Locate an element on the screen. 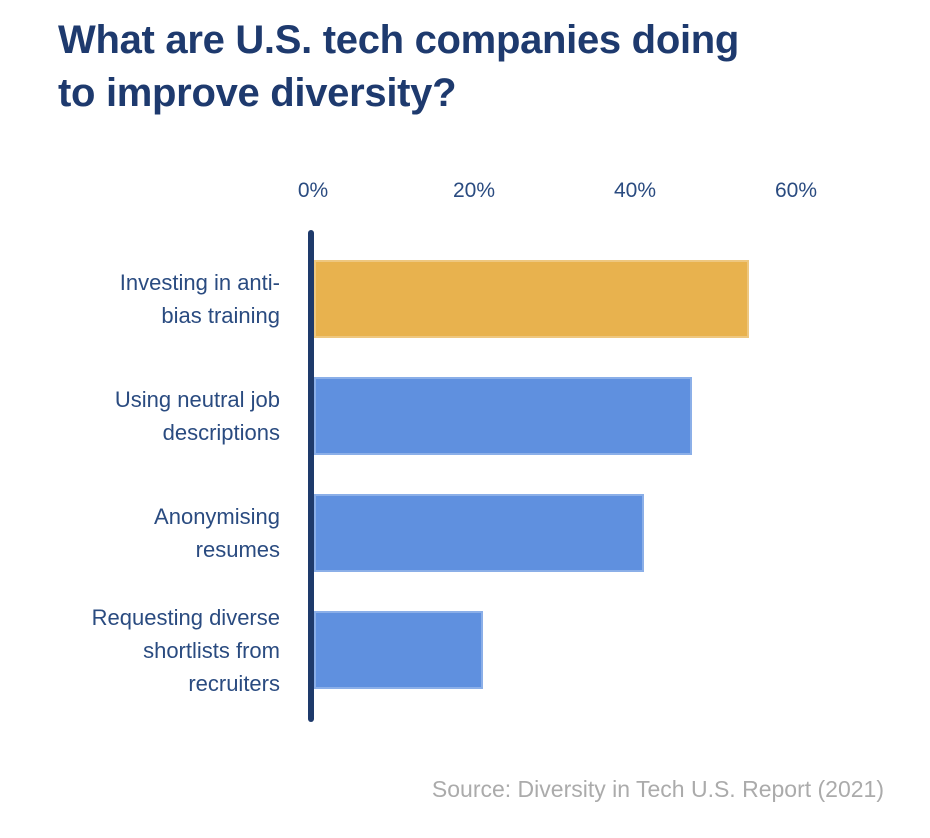  category-label-line: resumes is located at coordinates (237, 549).